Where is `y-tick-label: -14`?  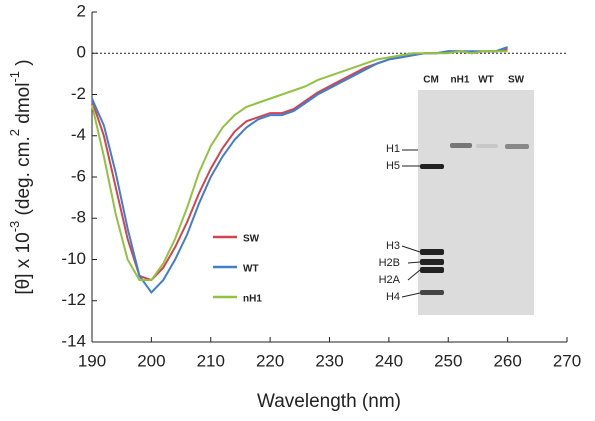 y-tick-label: -14 is located at coordinates (73, 340).